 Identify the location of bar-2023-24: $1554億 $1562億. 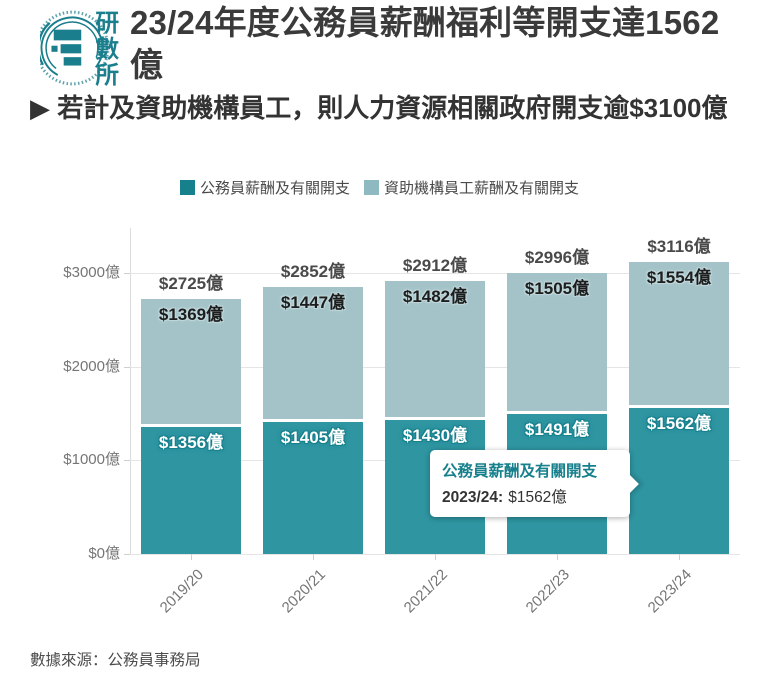
(679, 408).